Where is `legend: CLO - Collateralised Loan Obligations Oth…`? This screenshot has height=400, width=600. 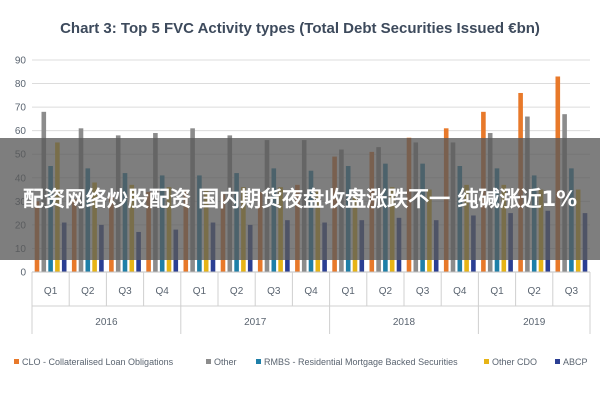
legend: CLO - Collateralised Loan Obligations Oth… is located at coordinates (301, 362).